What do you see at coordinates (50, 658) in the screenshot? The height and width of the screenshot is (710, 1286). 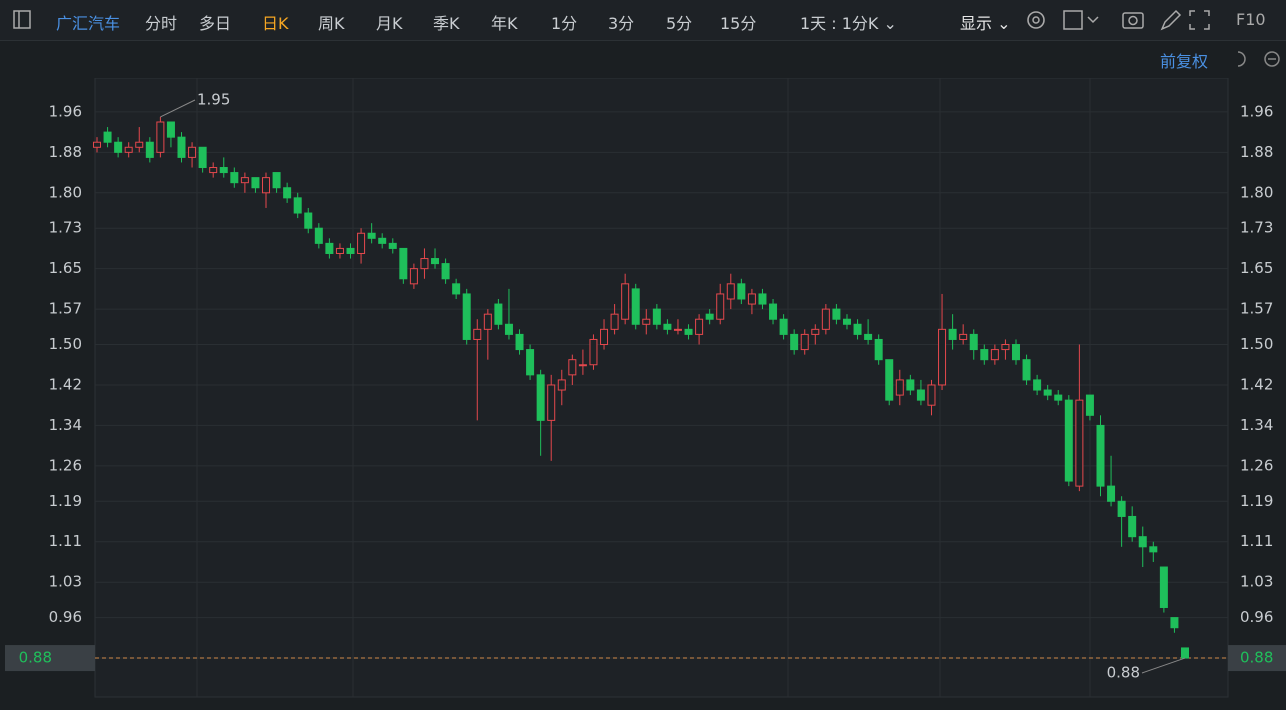 I see `last-price-box` at bounding box center [50, 658].